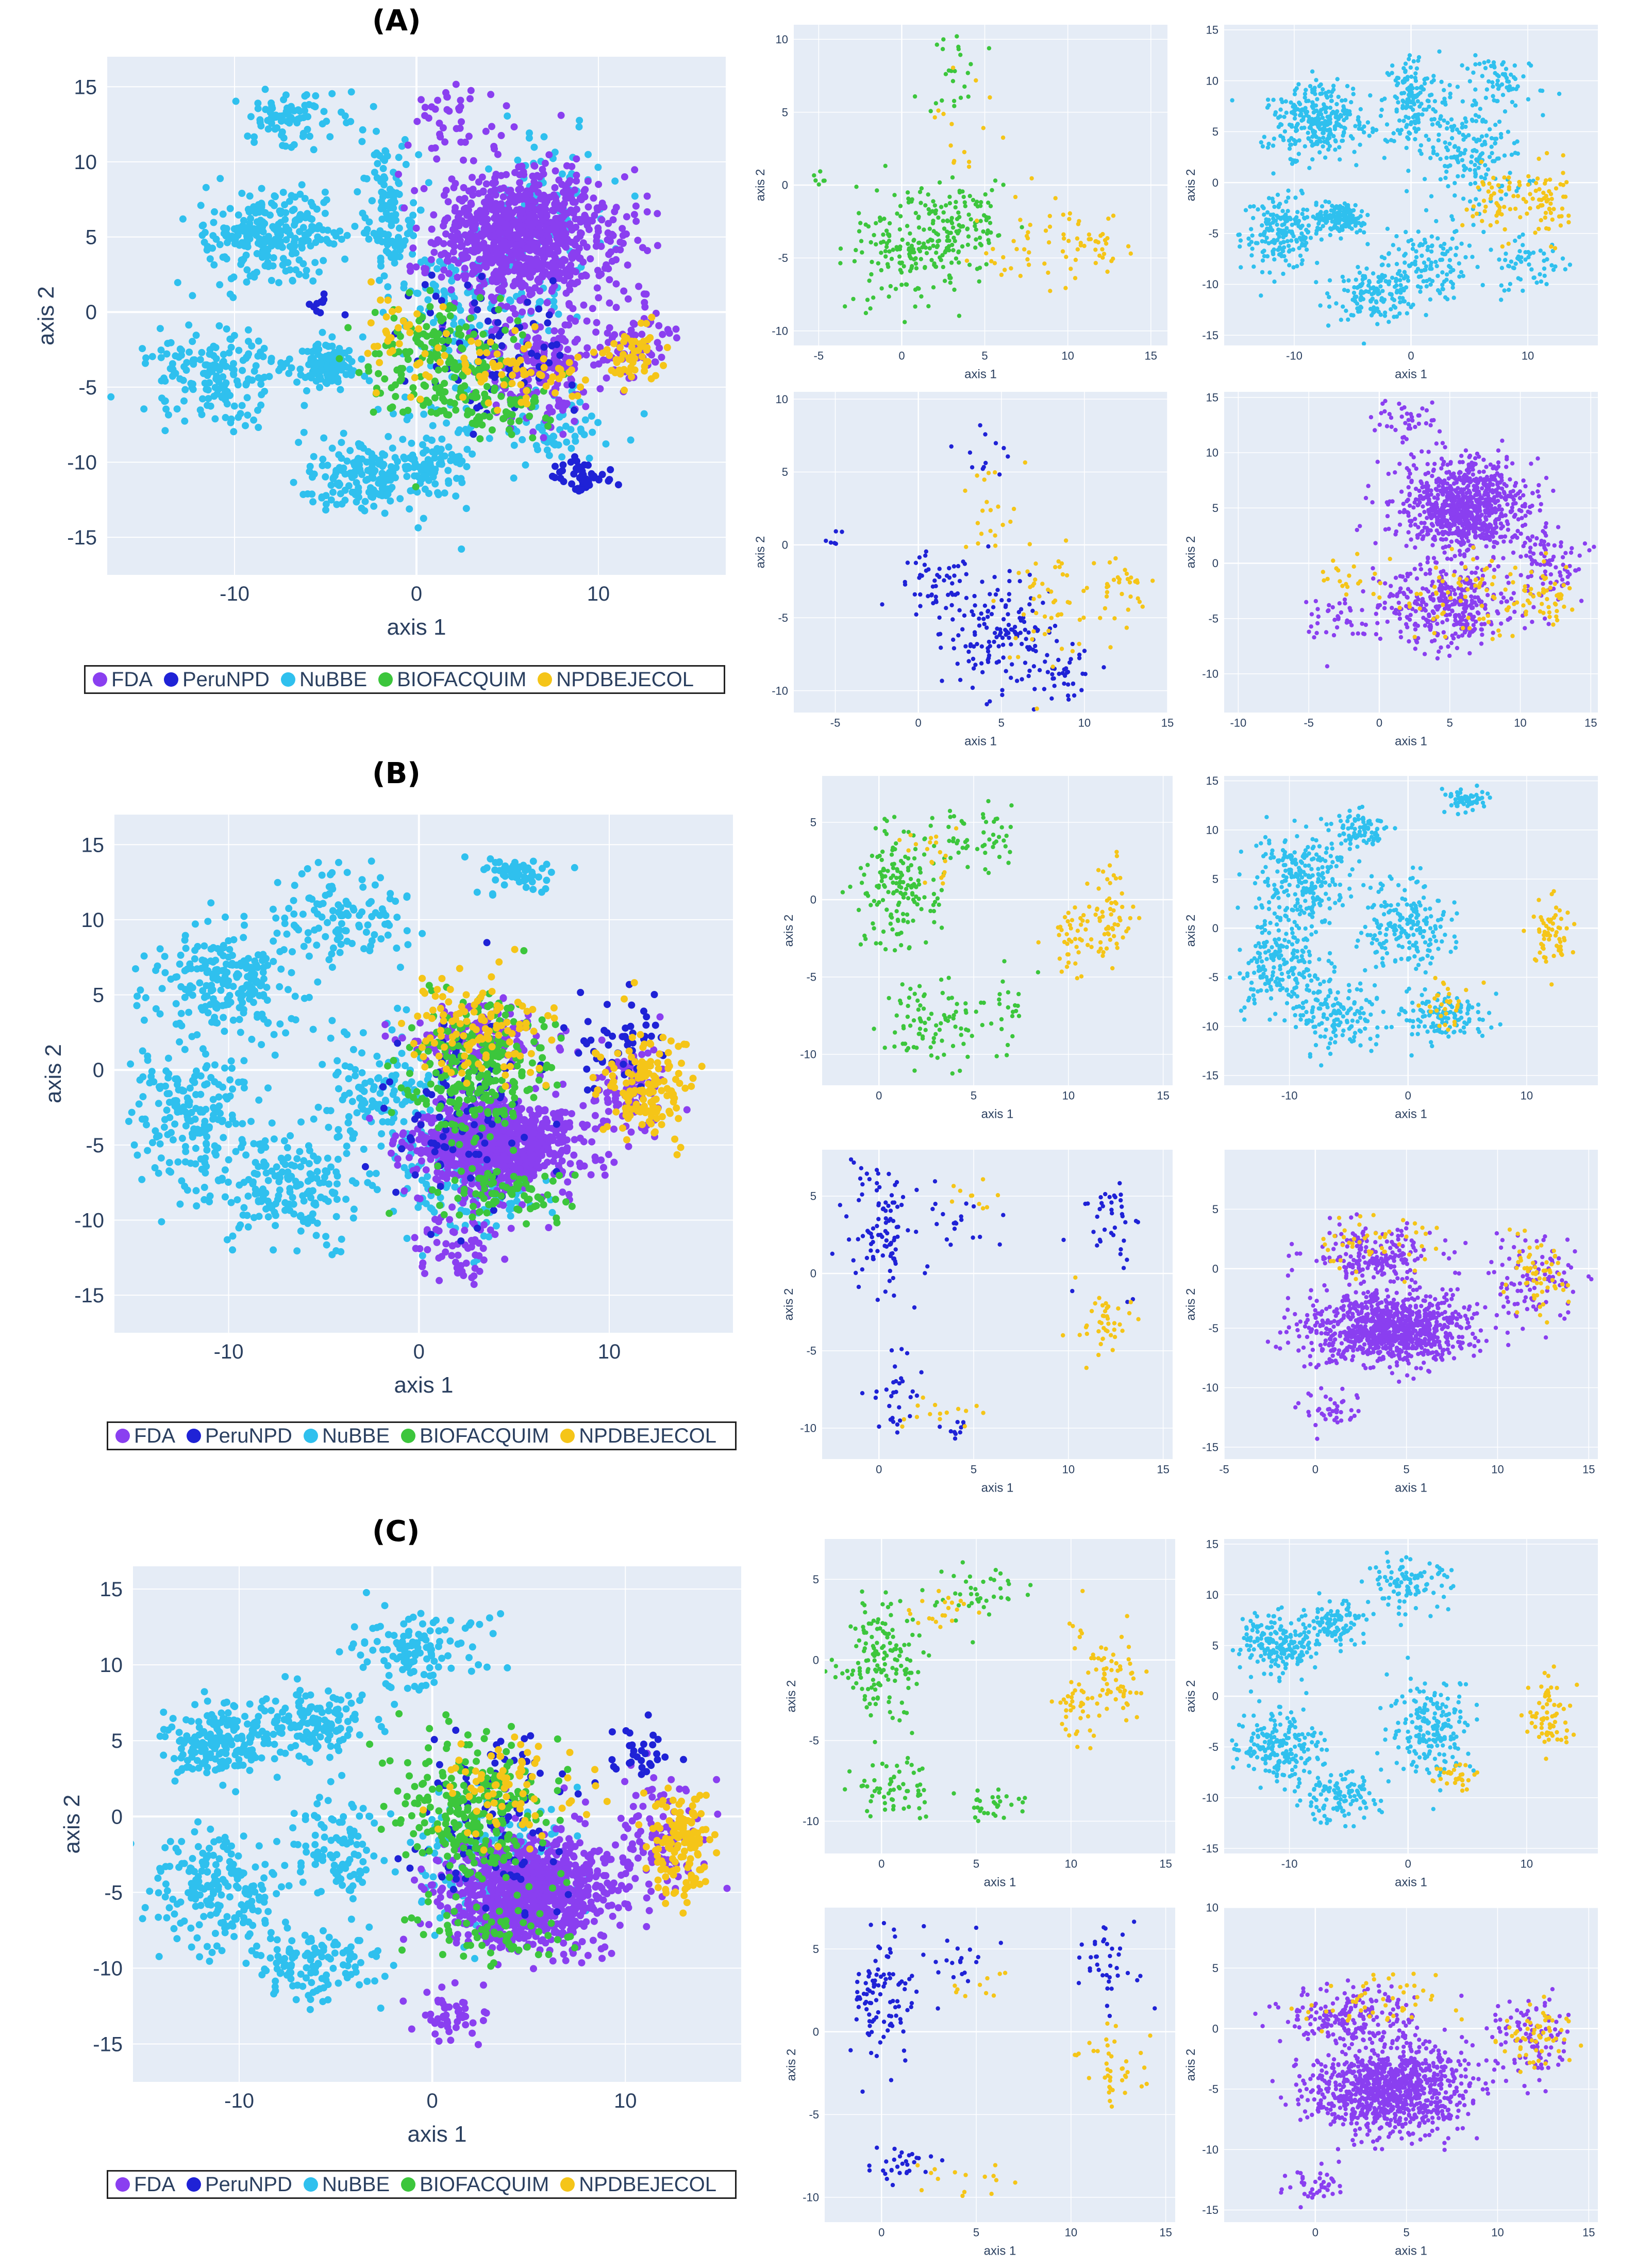  What do you see at coordinates (85, 87) in the screenshot?
I see `y-tick-label: 15` at bounding box center [85, 87].